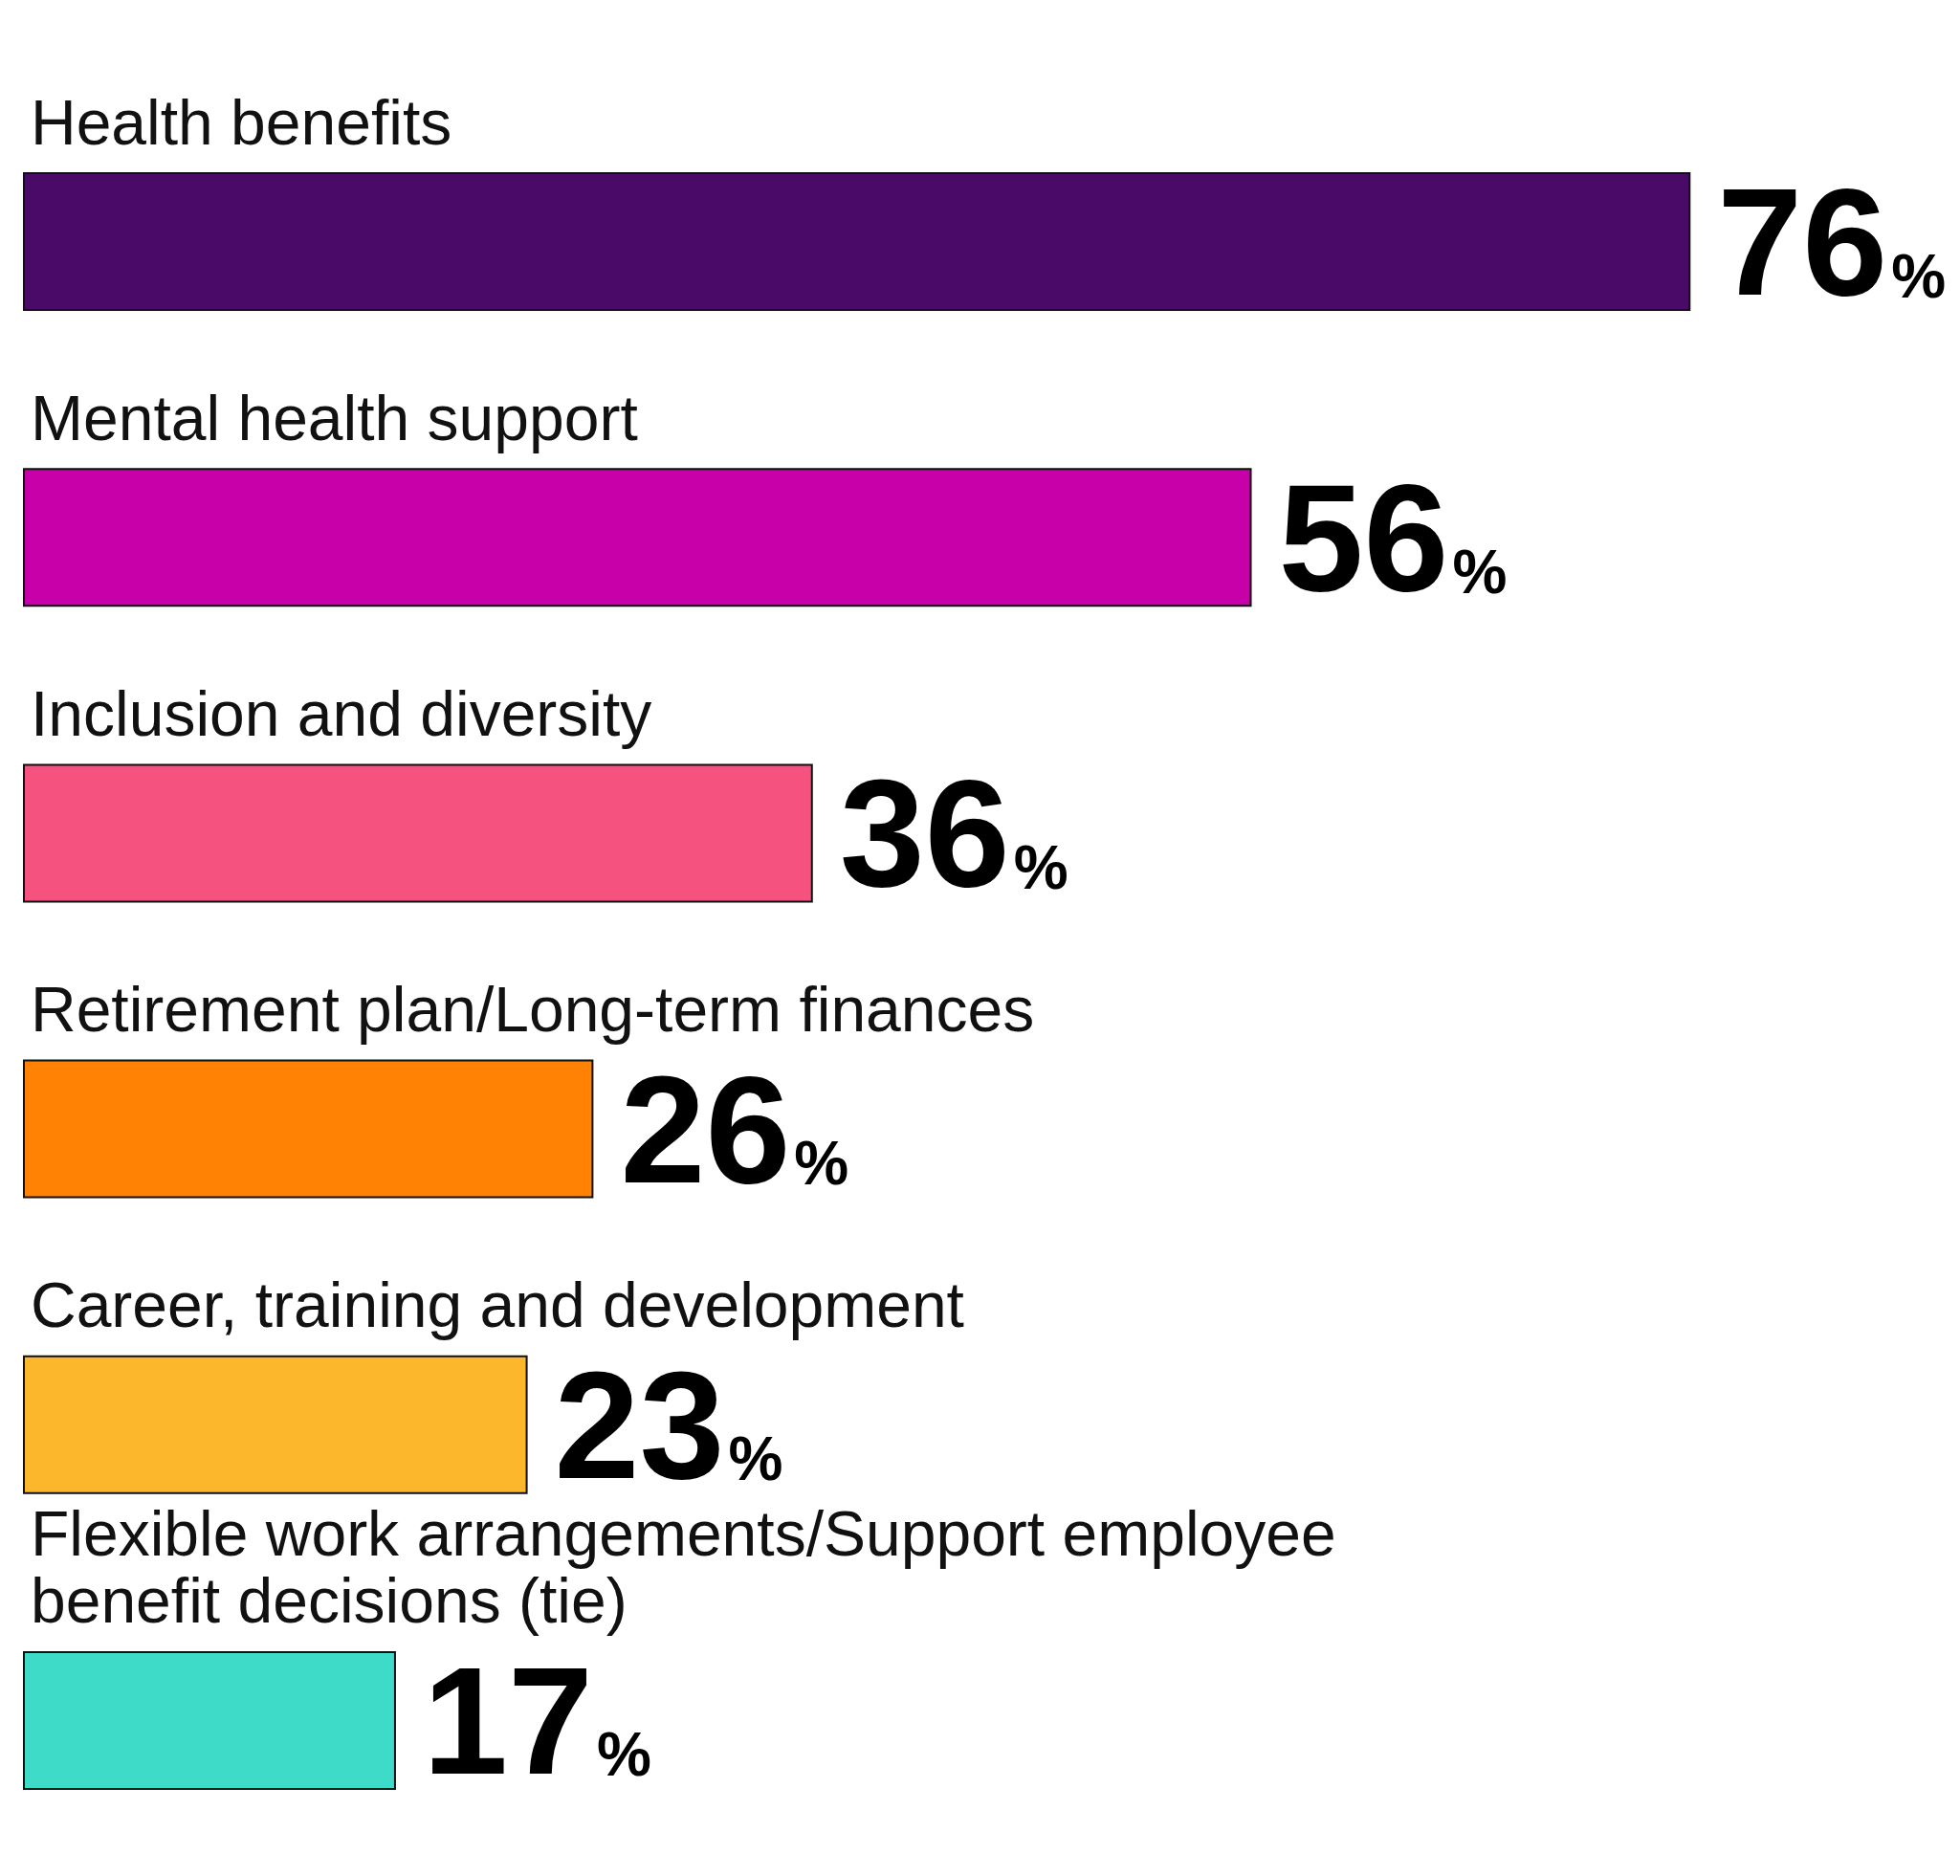  What do you see at coordinates (334, 417) in the screenshot?
I see `y-tick-label: Mental health support` at bounding box center [334, 417].